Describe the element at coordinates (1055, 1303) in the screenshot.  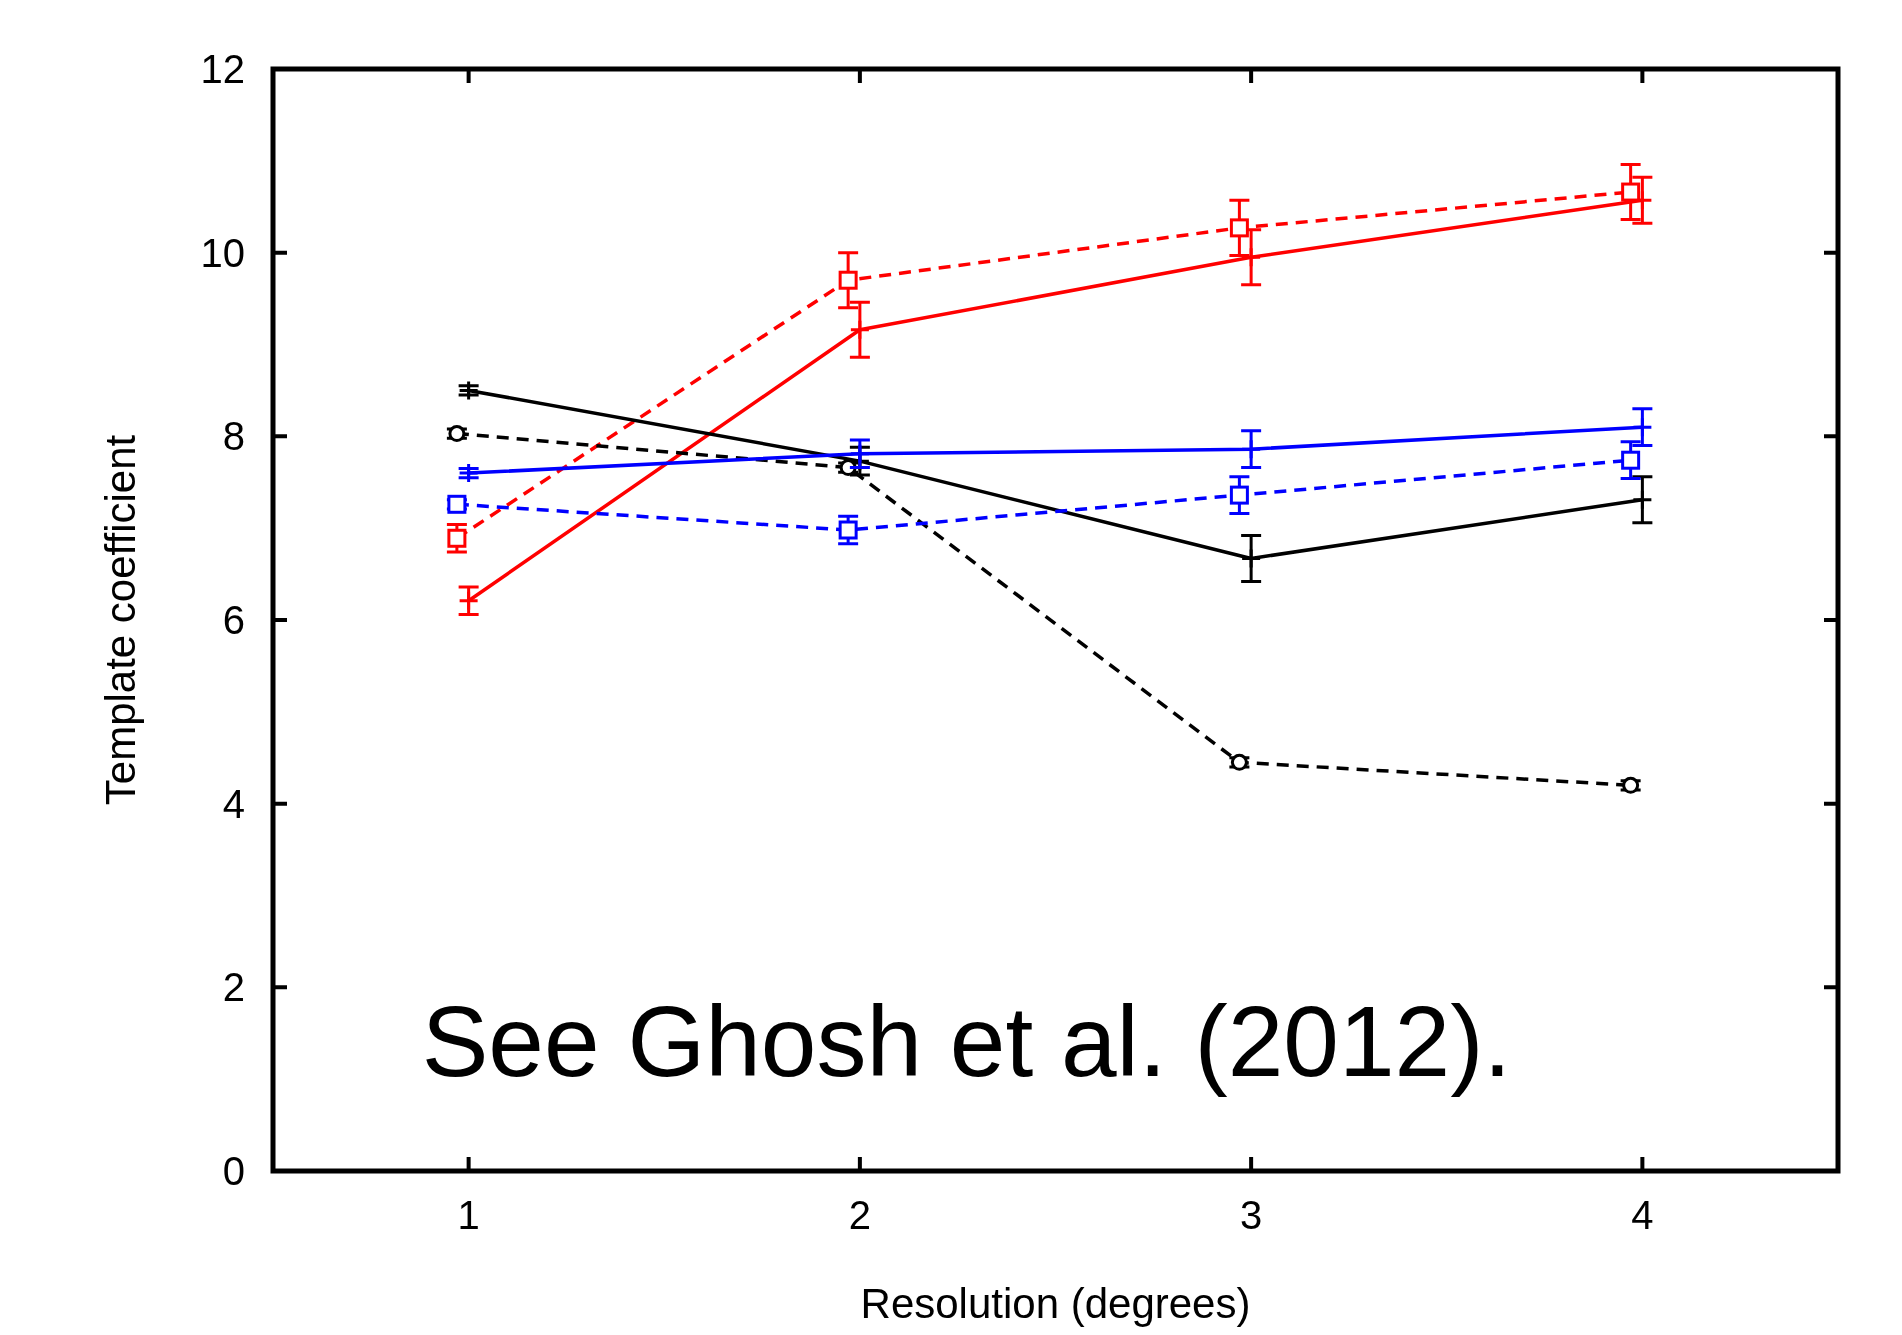
I see `x-axis-title: Resolution (degrees)` at that location.